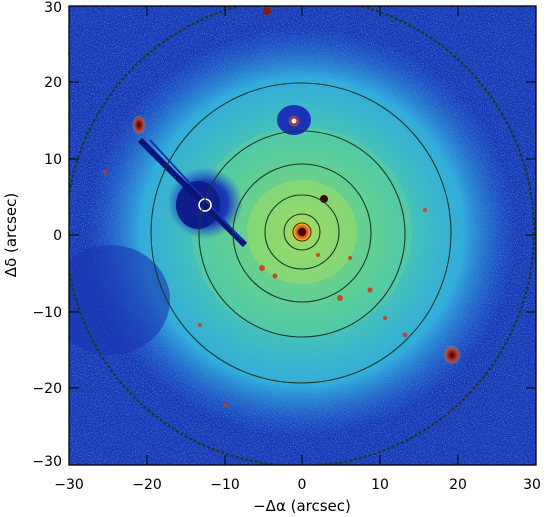 The width and height of the screenshot is (546, 517). I want to click on bright-star-left, so click(192, 192).